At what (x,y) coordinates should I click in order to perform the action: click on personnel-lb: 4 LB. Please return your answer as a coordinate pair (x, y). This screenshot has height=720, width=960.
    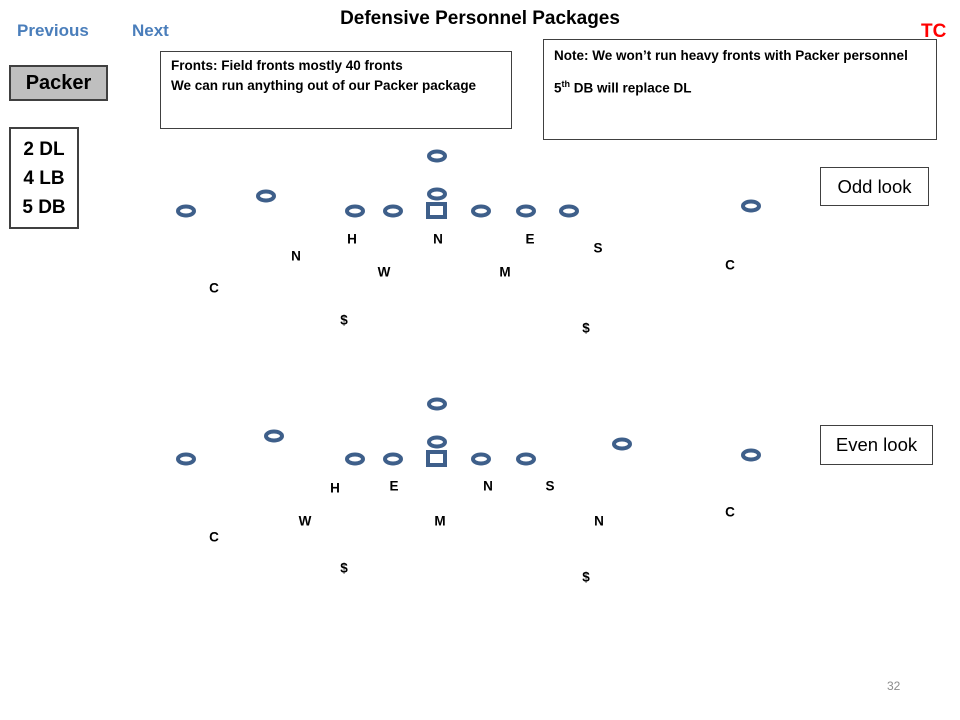
    Looking at the image, I should click on (44, 178).